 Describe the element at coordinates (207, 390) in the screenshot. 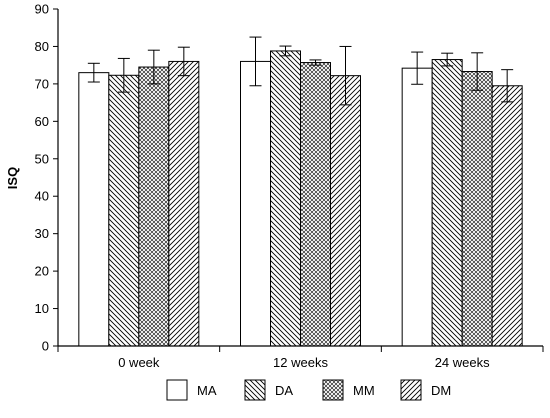

I see `legend-label-ma: MA` at that location.